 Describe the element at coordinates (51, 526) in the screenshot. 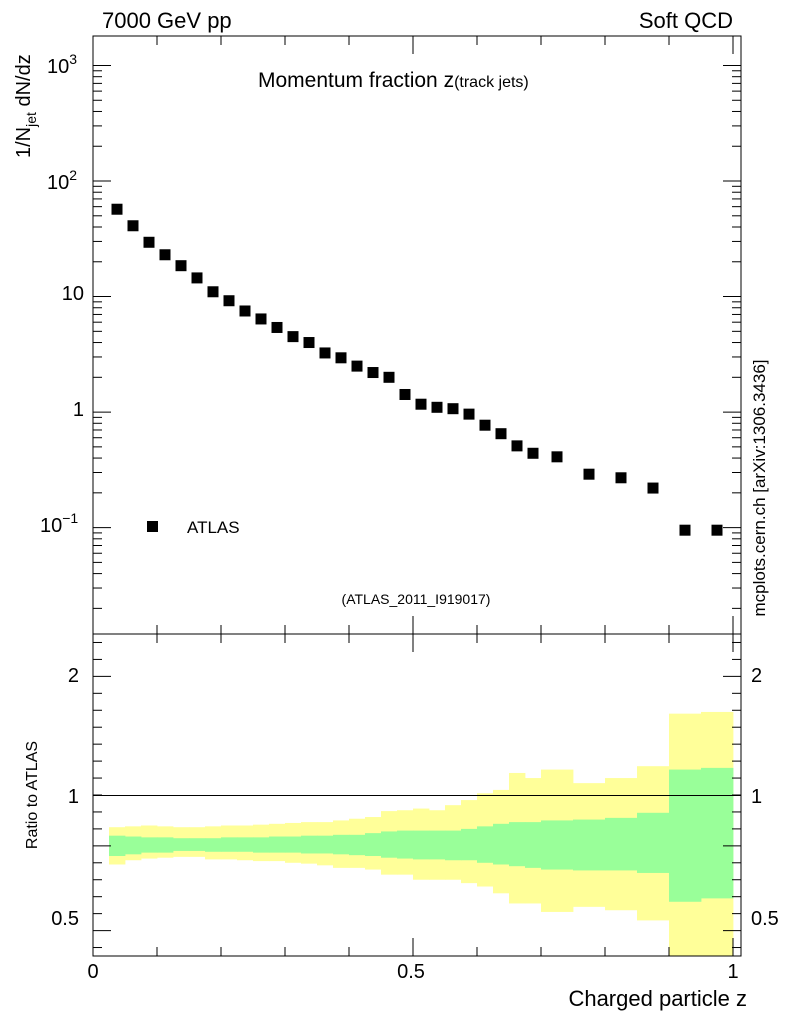

I see `y-tick-label-1e-1-base: 10` at that location.